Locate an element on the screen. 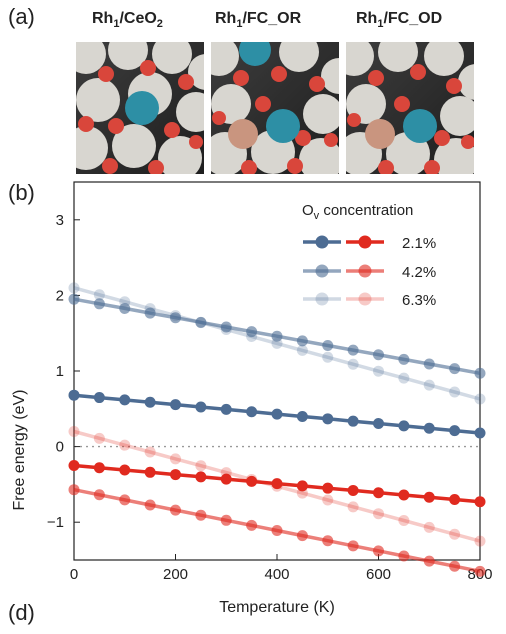 Image resolution: width=506 pixels, height=634 pixels. structure-title-fc-od: Rh1/FC_OD is located at coordinates (399, 20).